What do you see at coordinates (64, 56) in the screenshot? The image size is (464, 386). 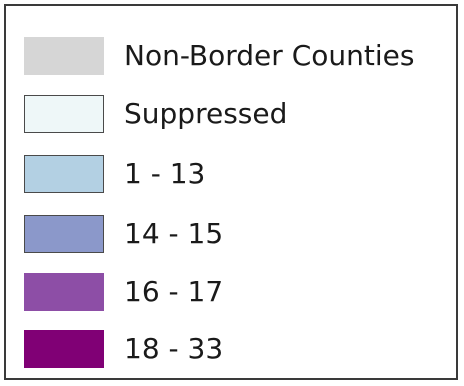 I see `legend-swatch-non-border-counties` at bounding box center [64, 56].